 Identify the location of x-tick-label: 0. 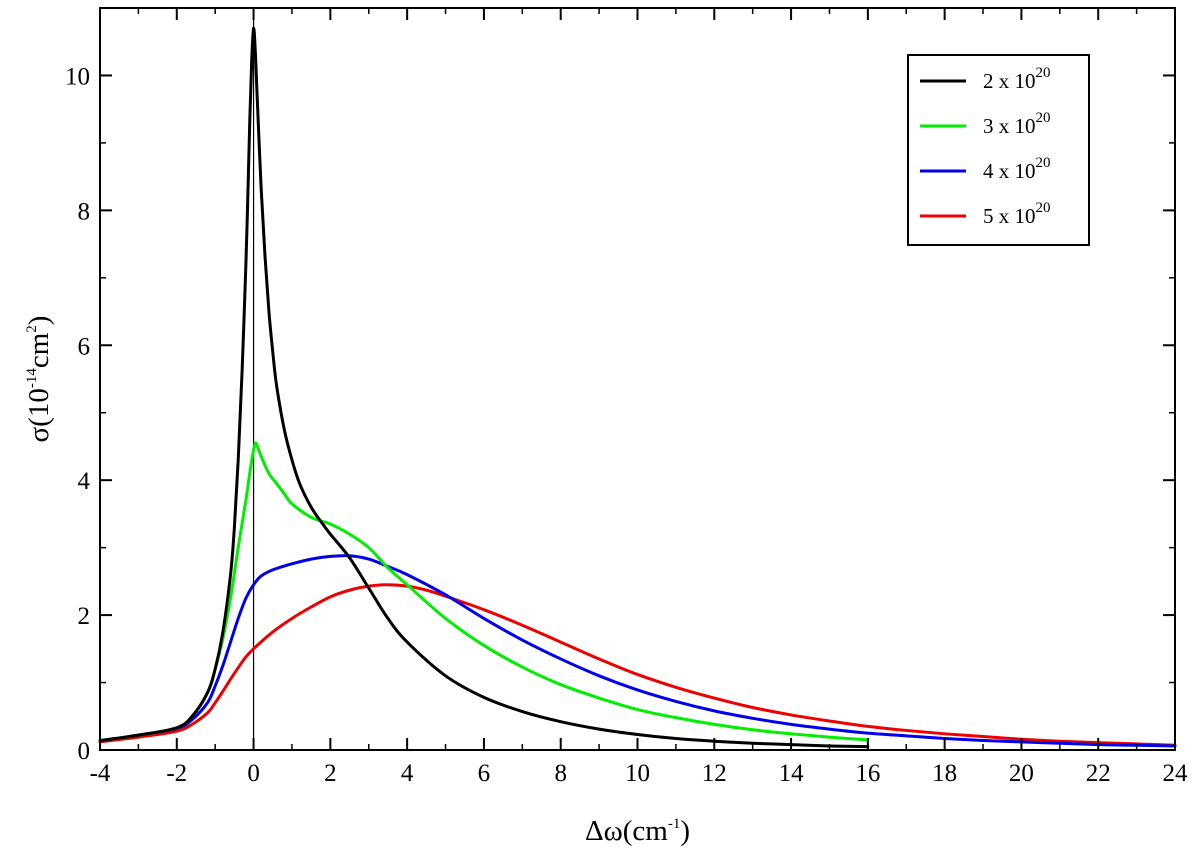
(253, 773).